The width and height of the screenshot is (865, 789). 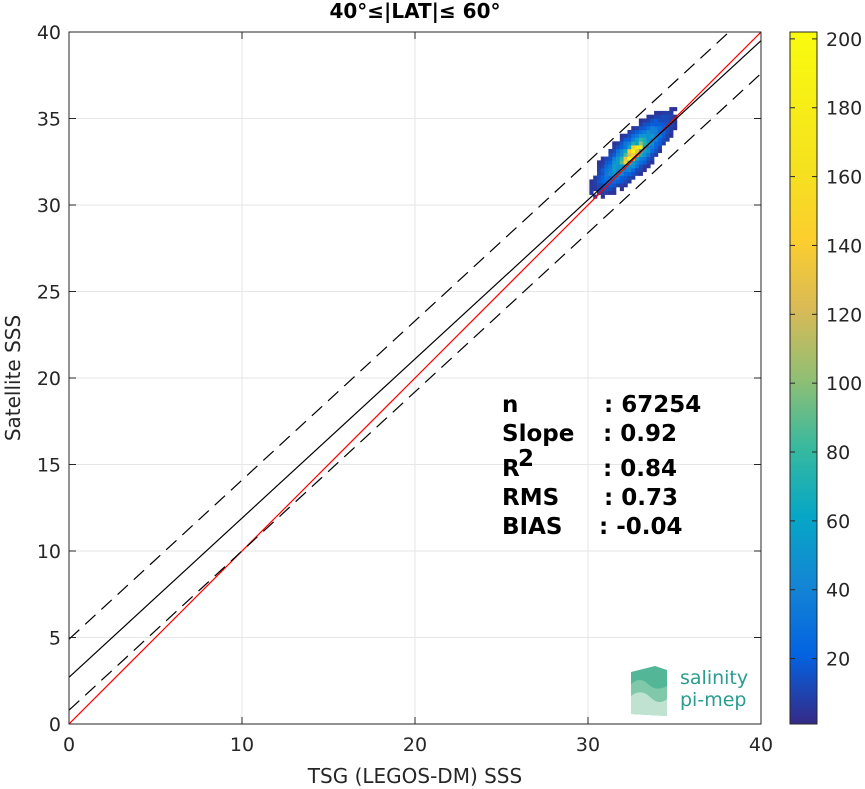 What do you see at coordinates (69, 745) in the screenshot?
I see `x-tick-label: 0` at bounding box center [69, 745].